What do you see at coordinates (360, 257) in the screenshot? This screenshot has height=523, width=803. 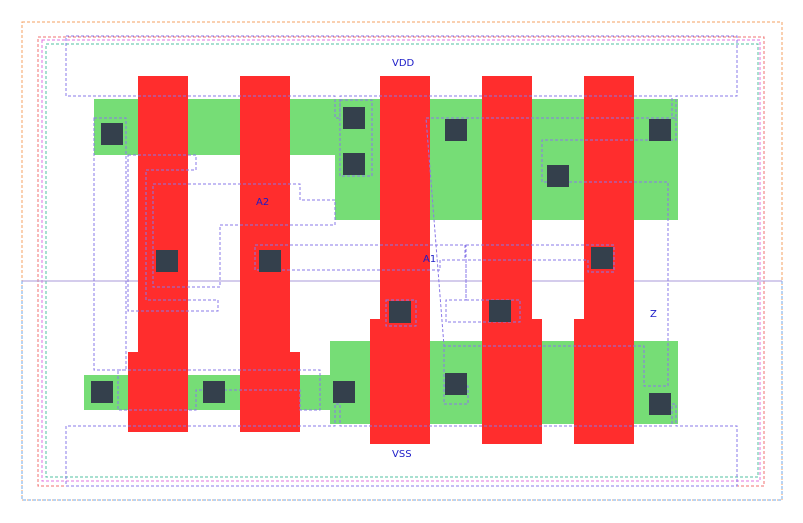 I see `metal-a2-pin` at bounding box center [360, 257].